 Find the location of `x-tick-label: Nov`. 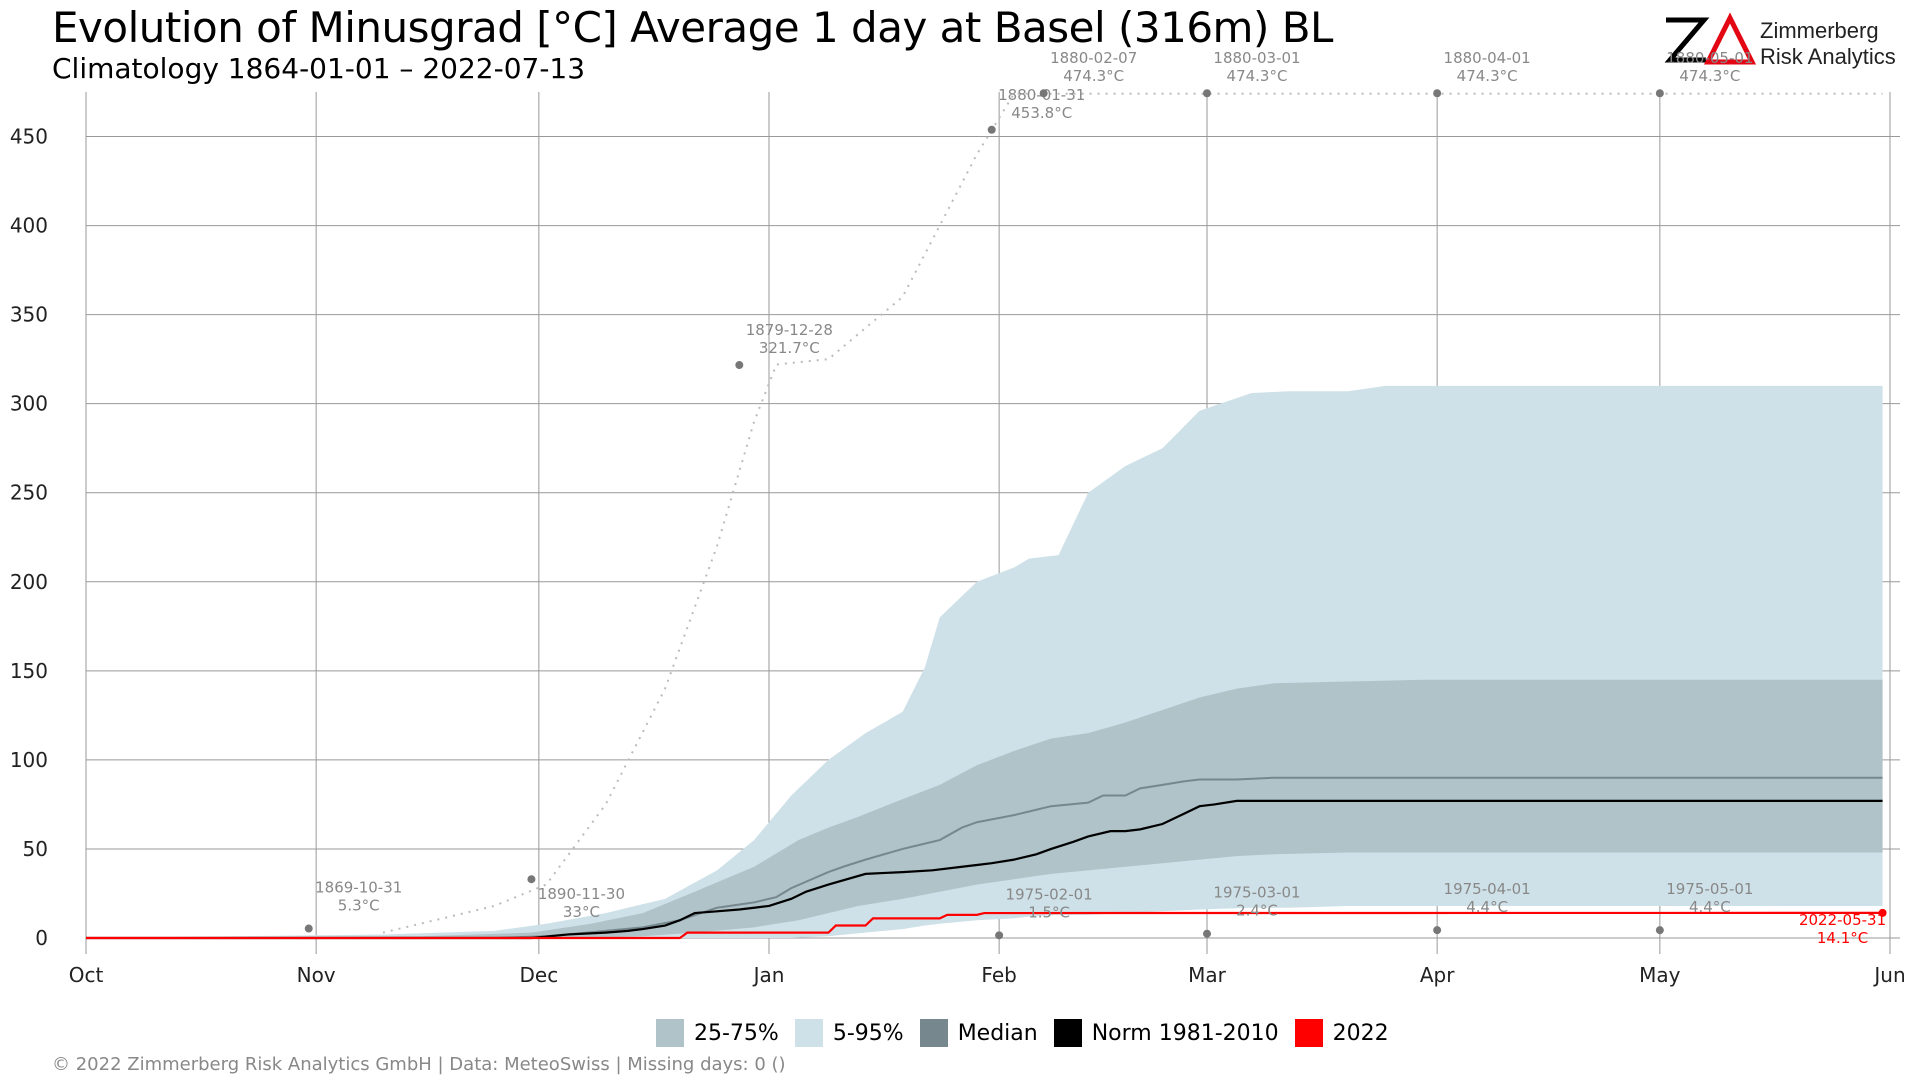

x-tick-label: Nov is located at coordinates (316, 975).